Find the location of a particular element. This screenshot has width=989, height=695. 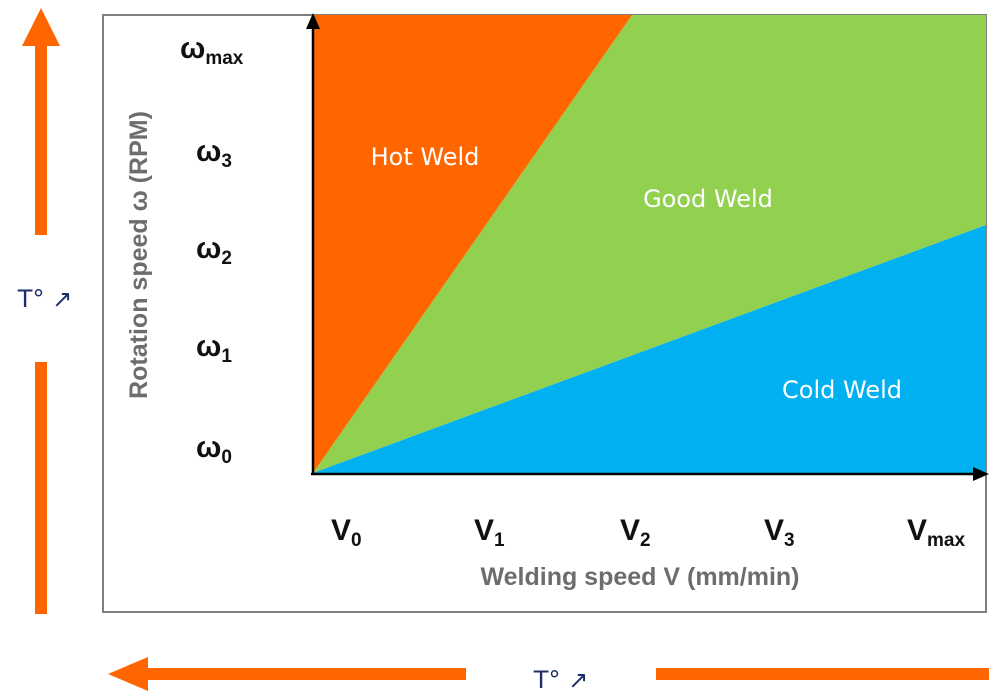

x-tick-label-2: V2 is located at coordinates (635, 532).